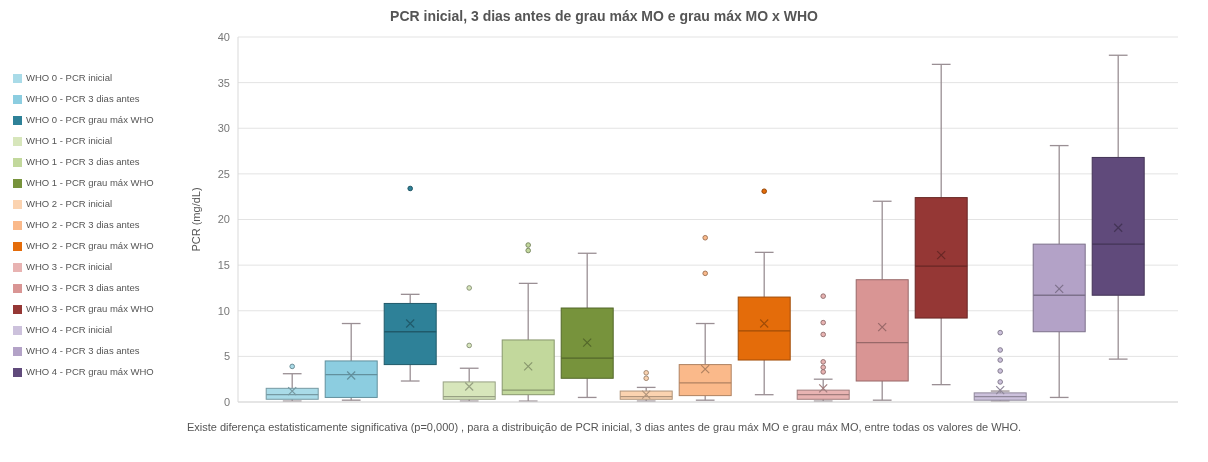 The image size is (1208, 462). What do you see at coordinates (195, 219) in the screenshot?
I see `y-axis-title: PCR (mg/dL)` at bounding box center [195, 219].